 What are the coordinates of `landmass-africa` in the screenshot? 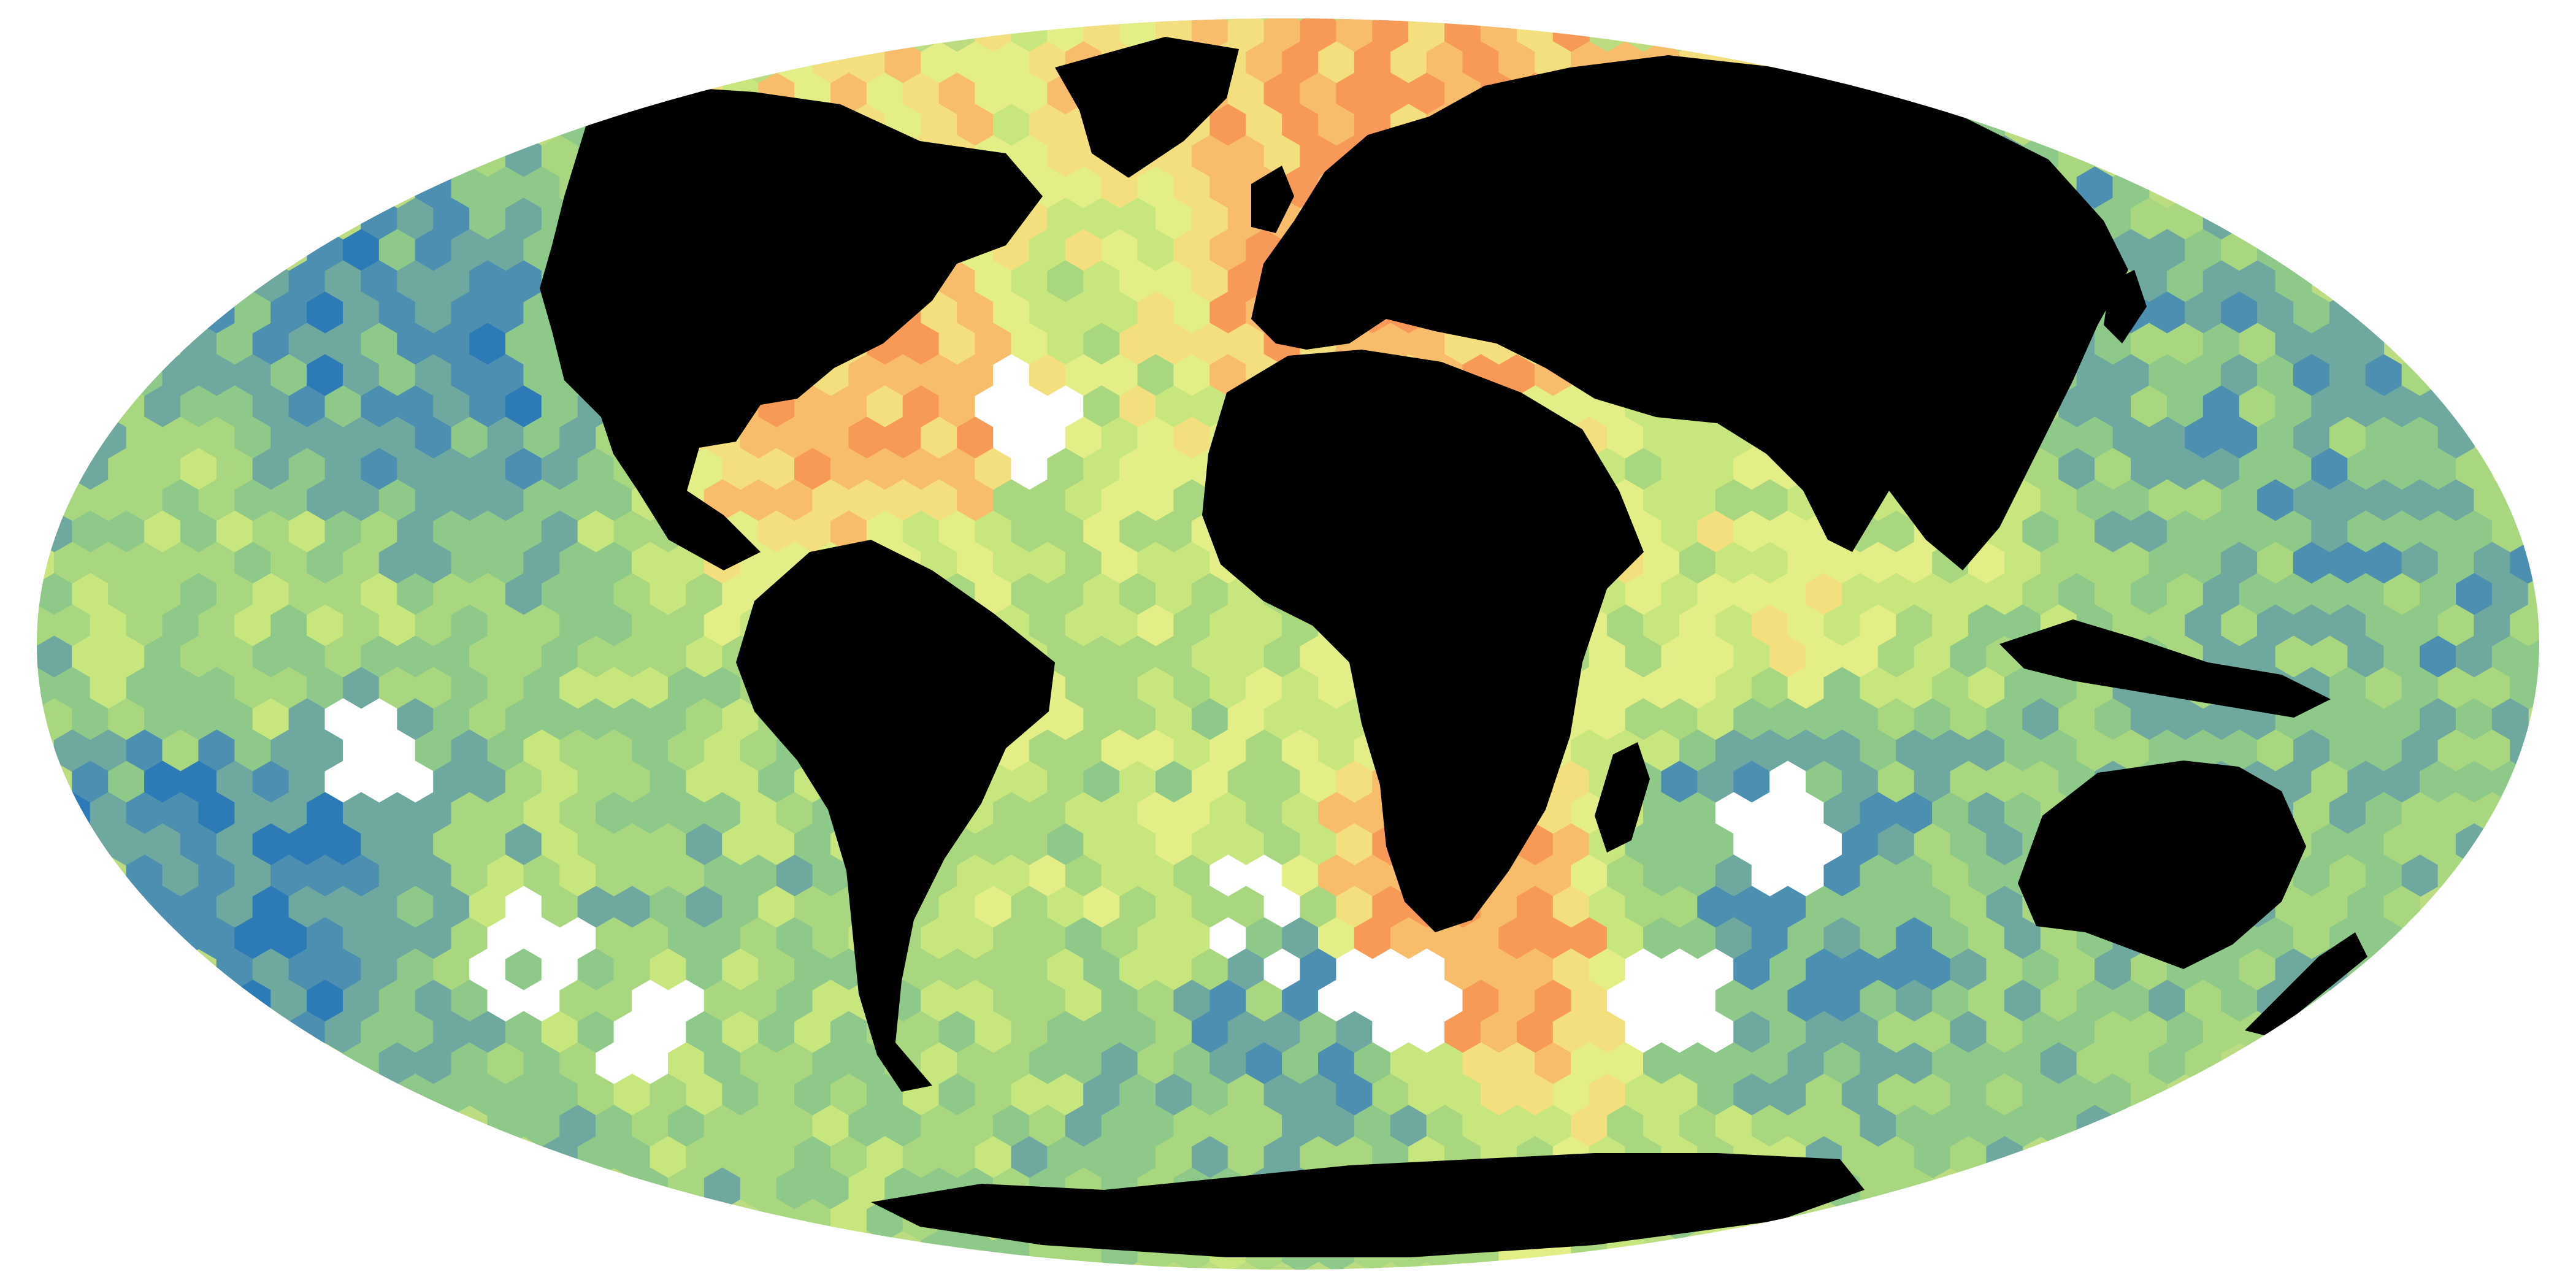 It's located at (1423, 641).